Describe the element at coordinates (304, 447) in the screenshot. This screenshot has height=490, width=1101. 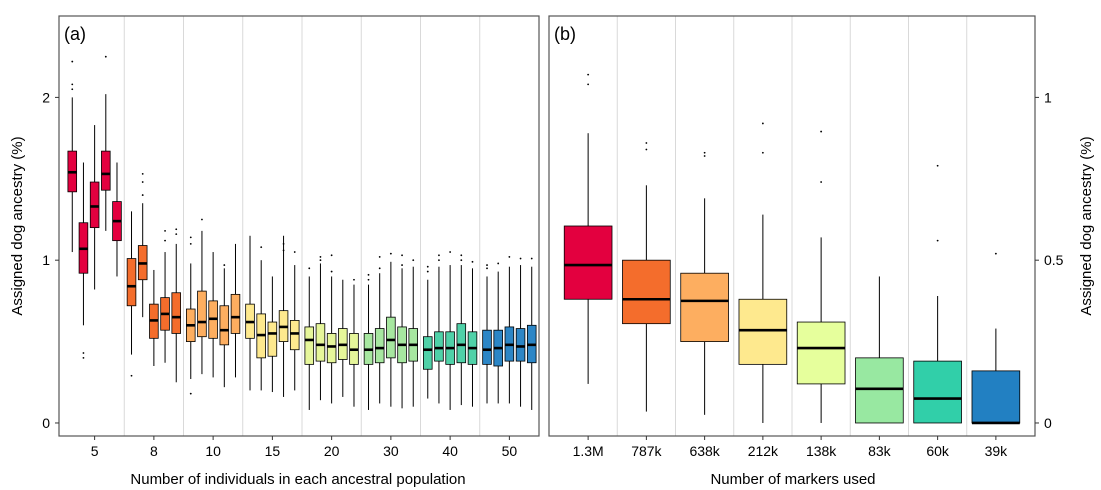
I see `panel-a-x-ticks: 5 8 10 15 20 30 40 50` at that location.